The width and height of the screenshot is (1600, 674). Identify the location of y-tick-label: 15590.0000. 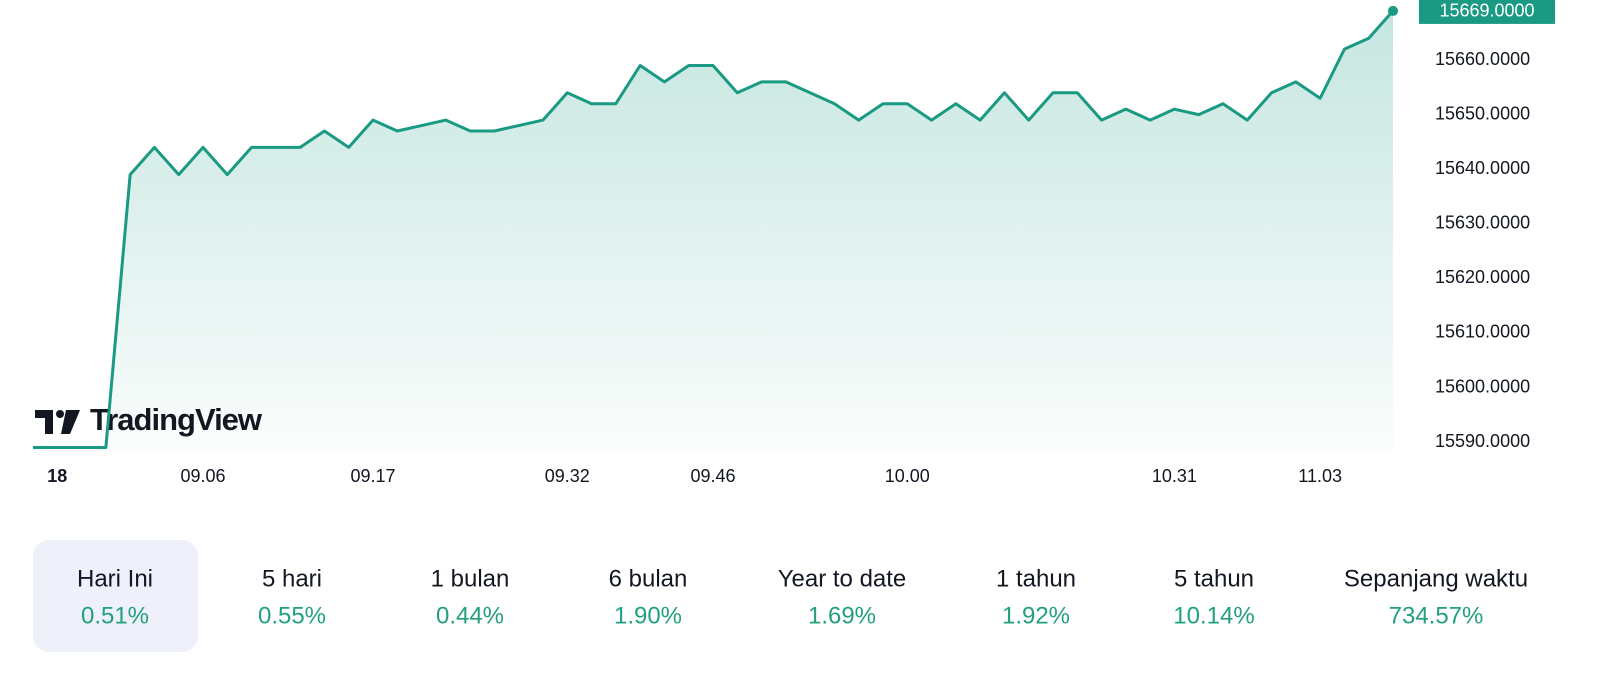
(1482, 441).